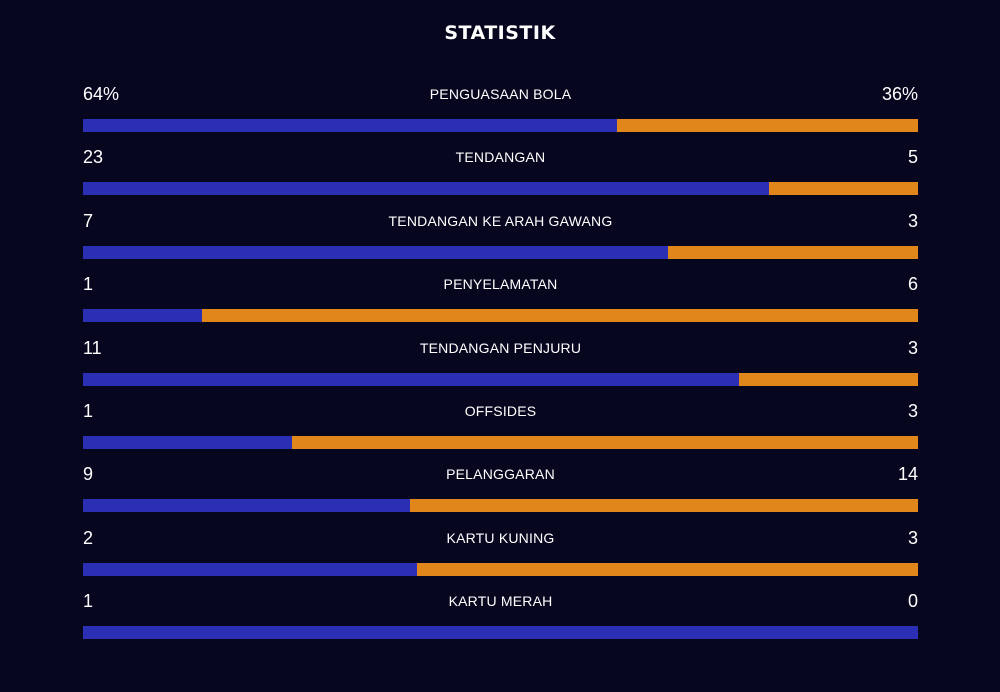 This screenshot has height=692, width=1000. I want to click on away-value: 5, so click(912, 157).